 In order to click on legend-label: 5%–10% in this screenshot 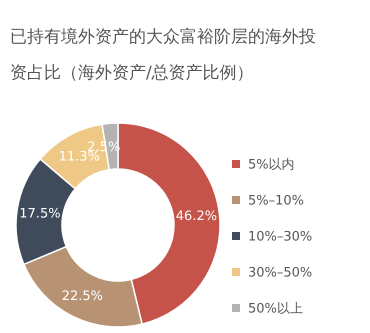, I will do `click(276, 201)`.